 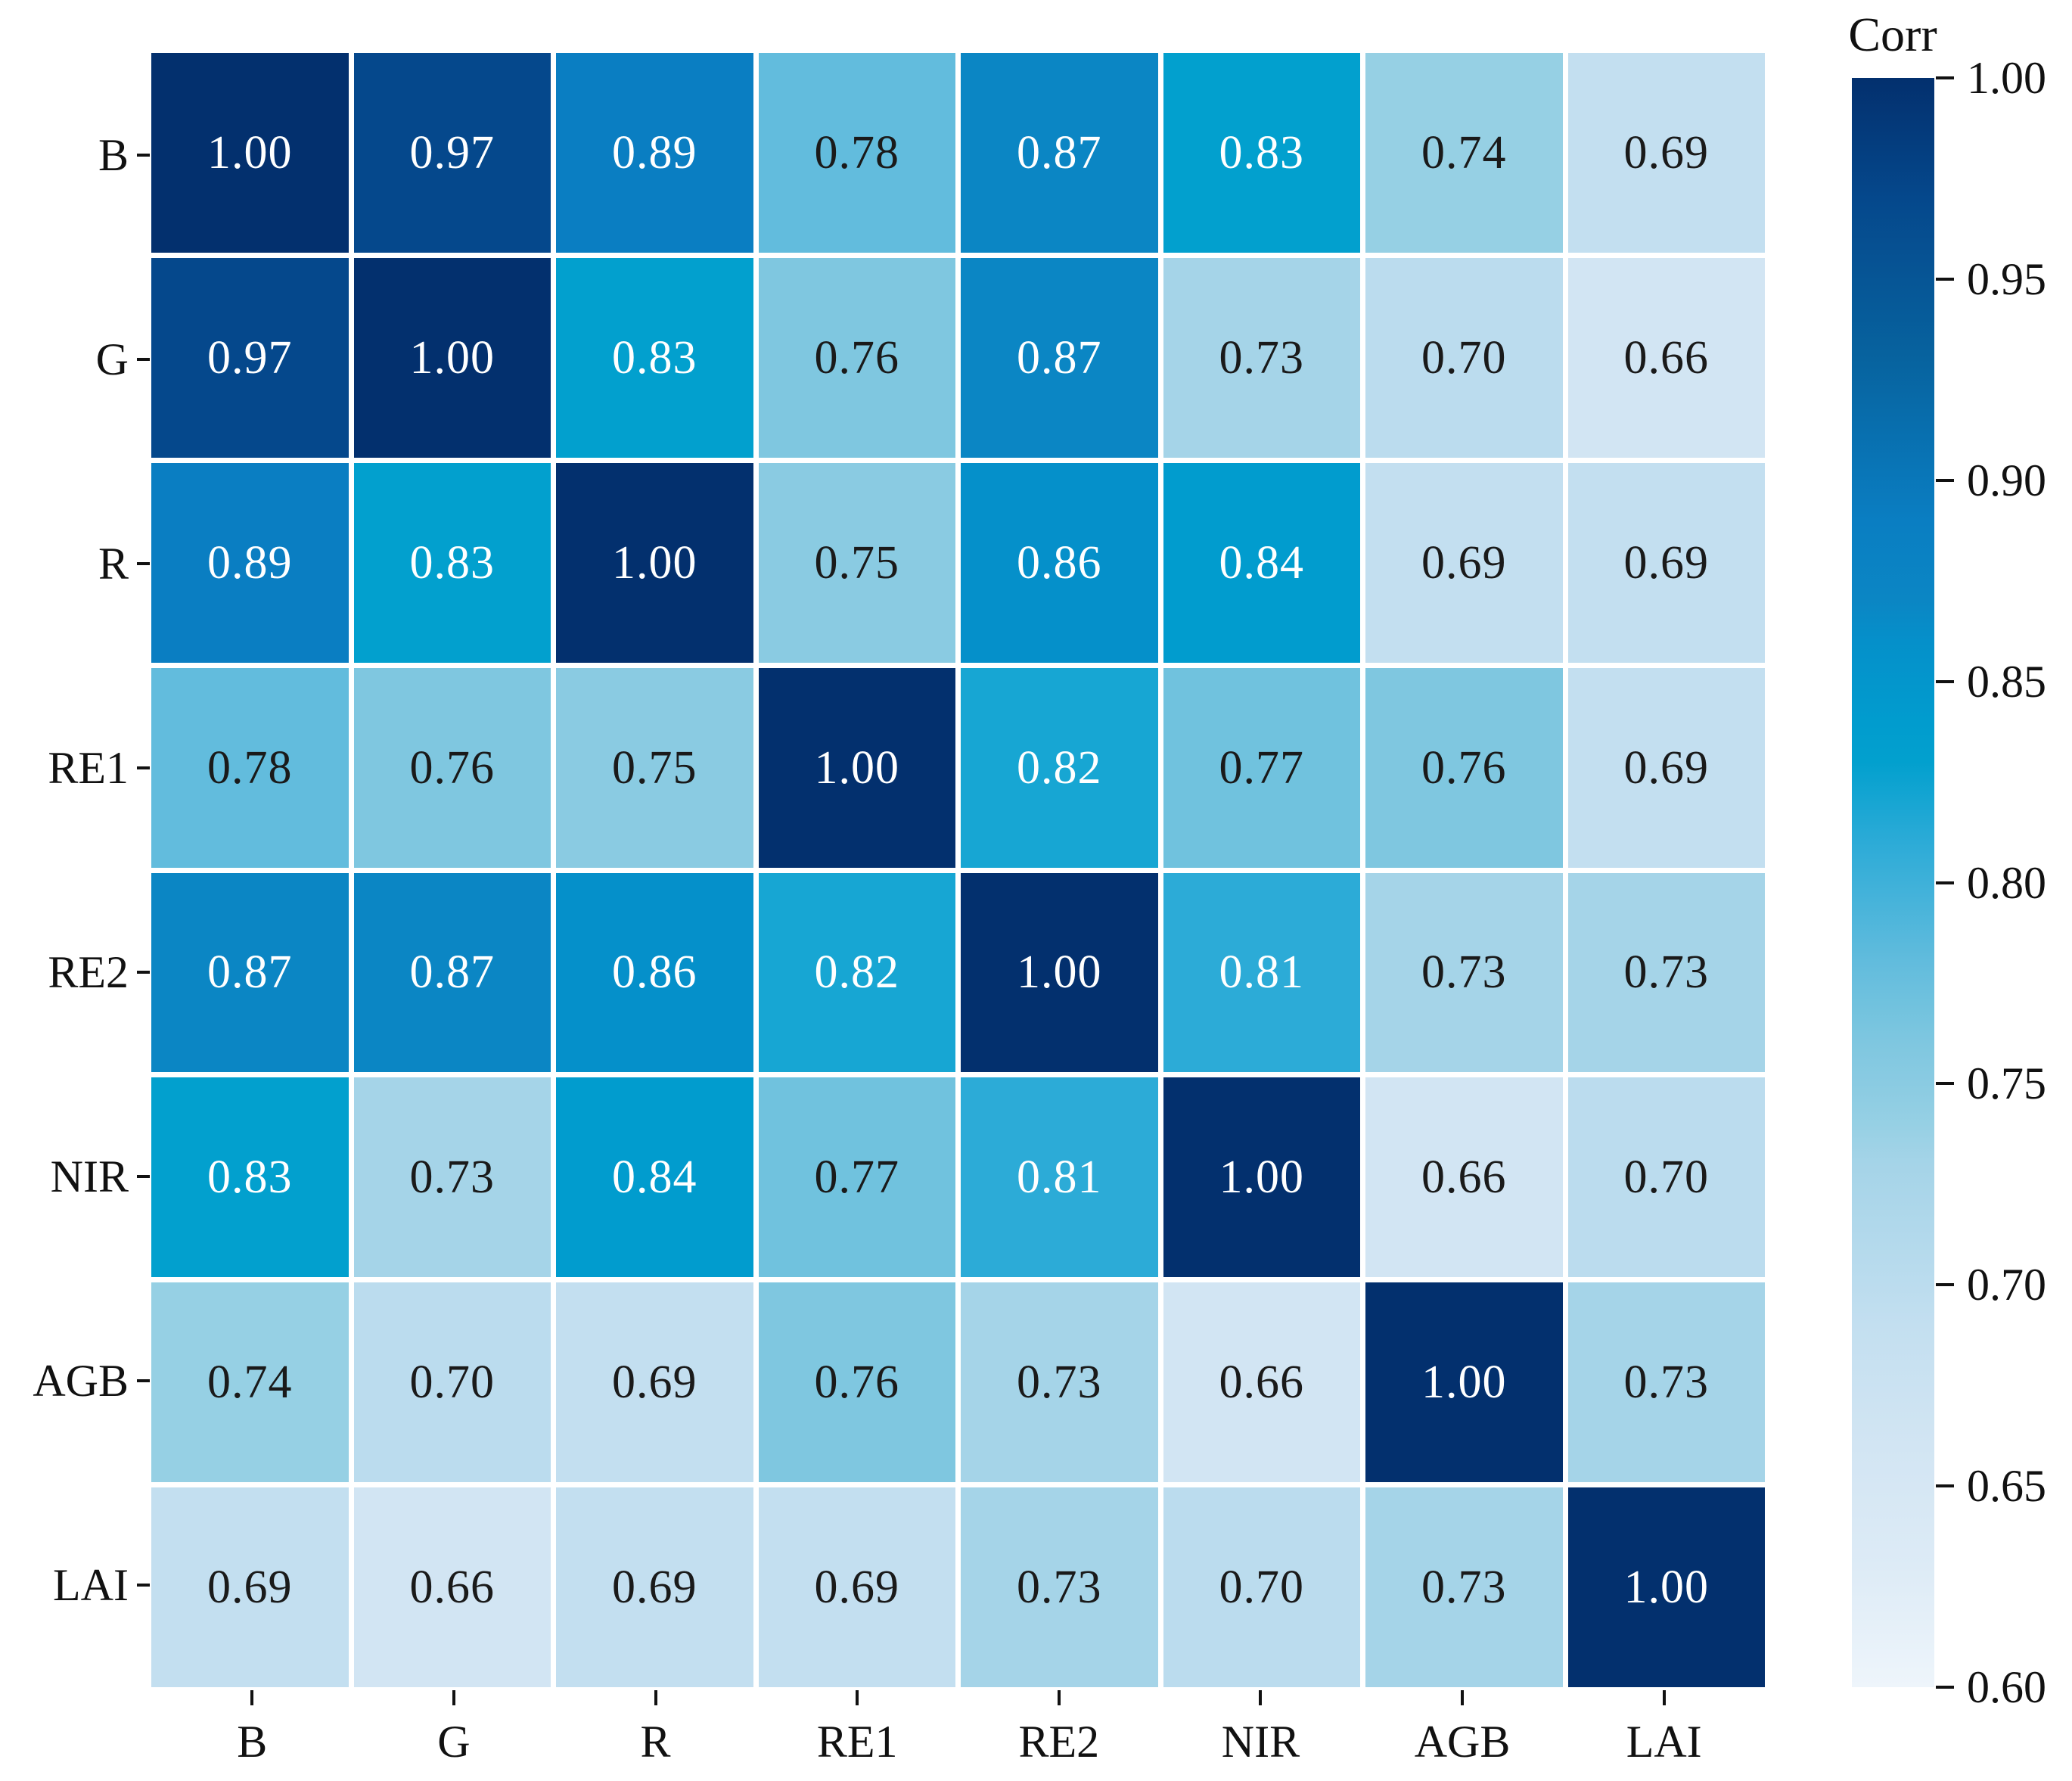 What do you see at coordinates (1664, 1742) in the screenshot?
I see `x-axis-label: LAI` at bounding box center [1664, 1742].